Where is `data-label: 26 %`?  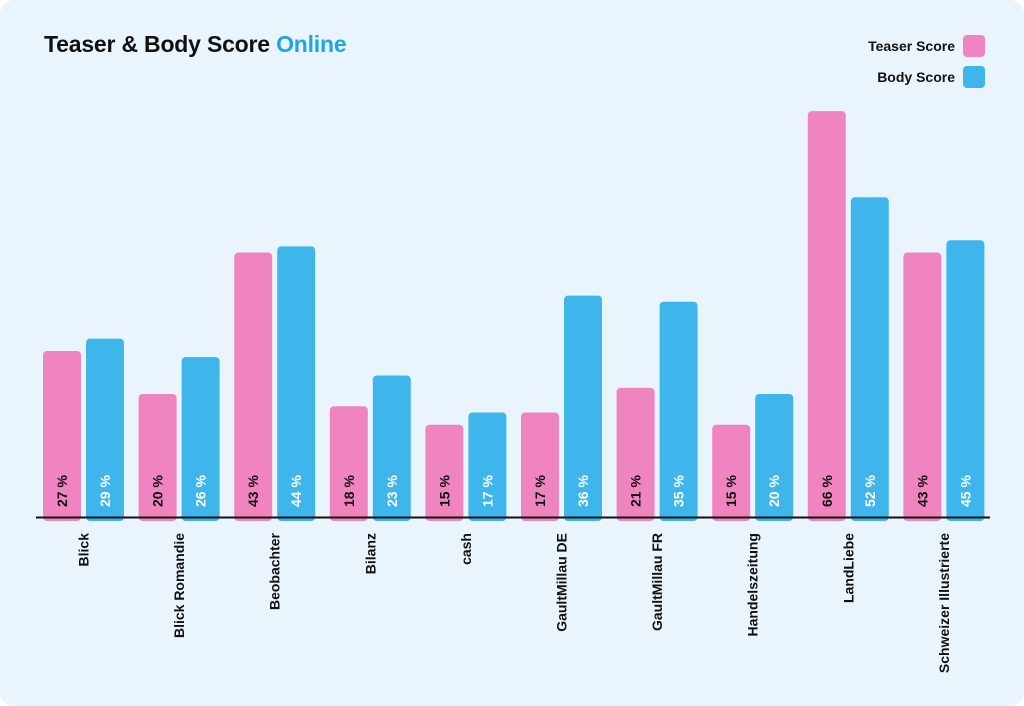
data-label: 26 % is located at coordinates (201, 491).